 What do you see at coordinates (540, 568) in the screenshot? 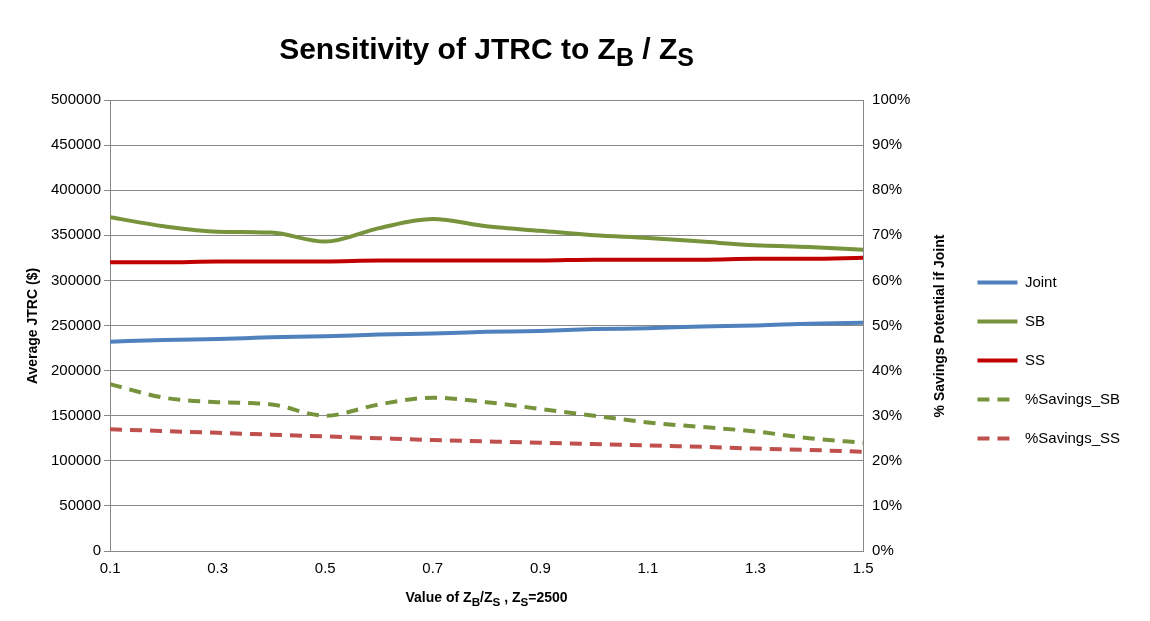
I see `x-tick-label: 0.9` at bounding box center [540, 568].